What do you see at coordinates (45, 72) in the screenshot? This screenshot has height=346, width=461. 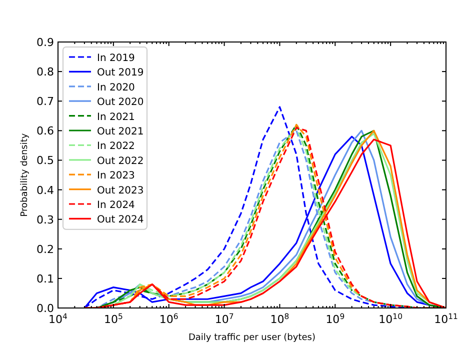 I see `y-tick-label: 0.8` at bounding box center [45, 72].